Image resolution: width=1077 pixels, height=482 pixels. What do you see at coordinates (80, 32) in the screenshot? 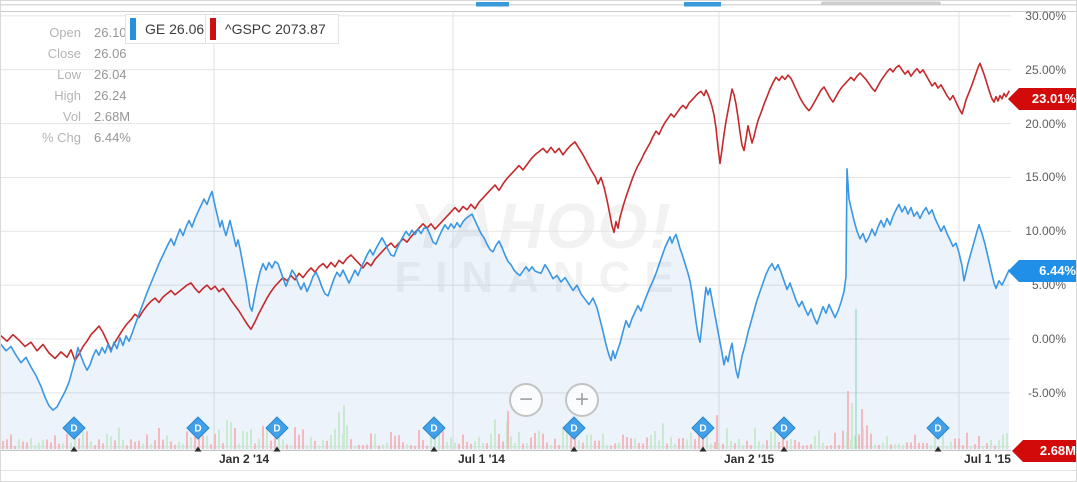
I see `stats-row-open: Open 26.10` at bounding box center [80, 32].